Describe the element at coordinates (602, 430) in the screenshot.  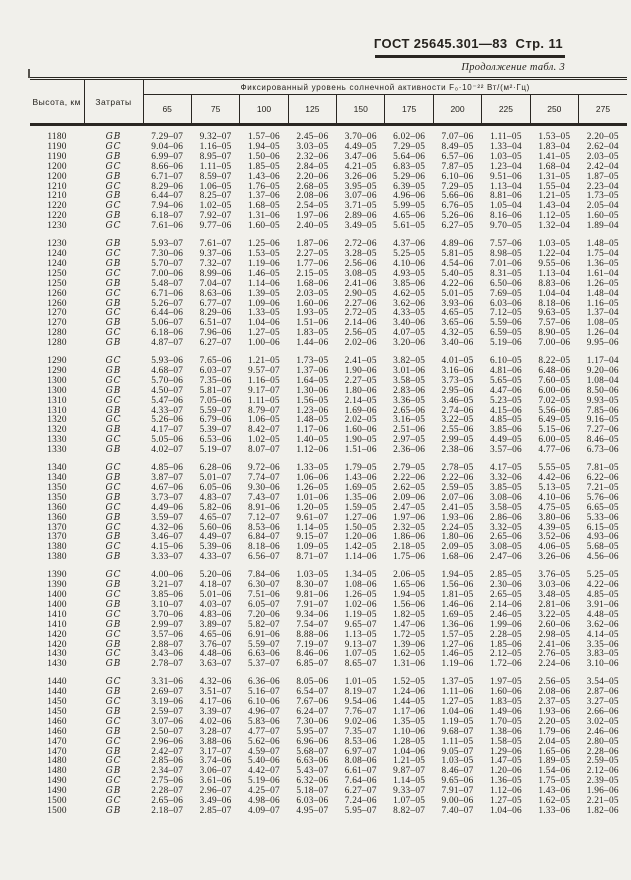
I see `value-cell: 7.27–06` at that location.